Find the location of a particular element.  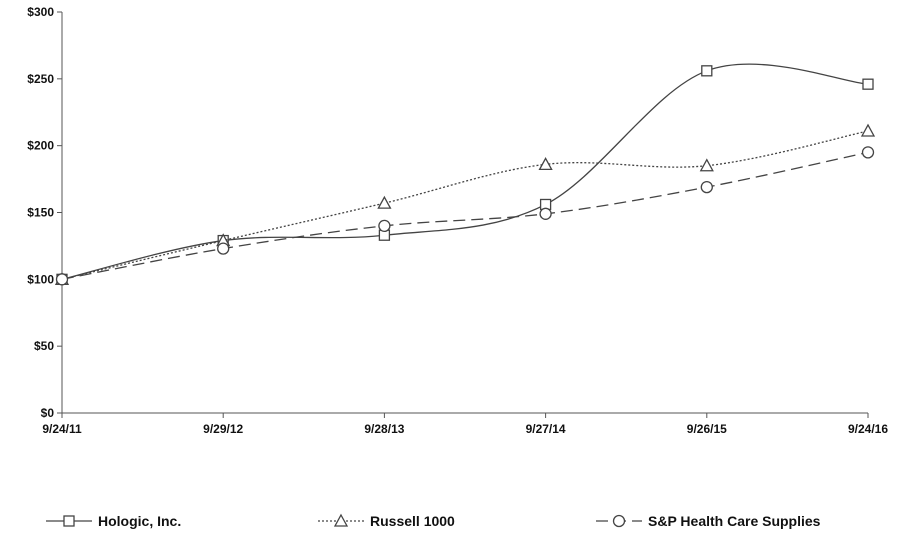

y-axis-ticks: $0 $50 $100 $150 $200 $250 $300 is located at coordinates (44, 212).